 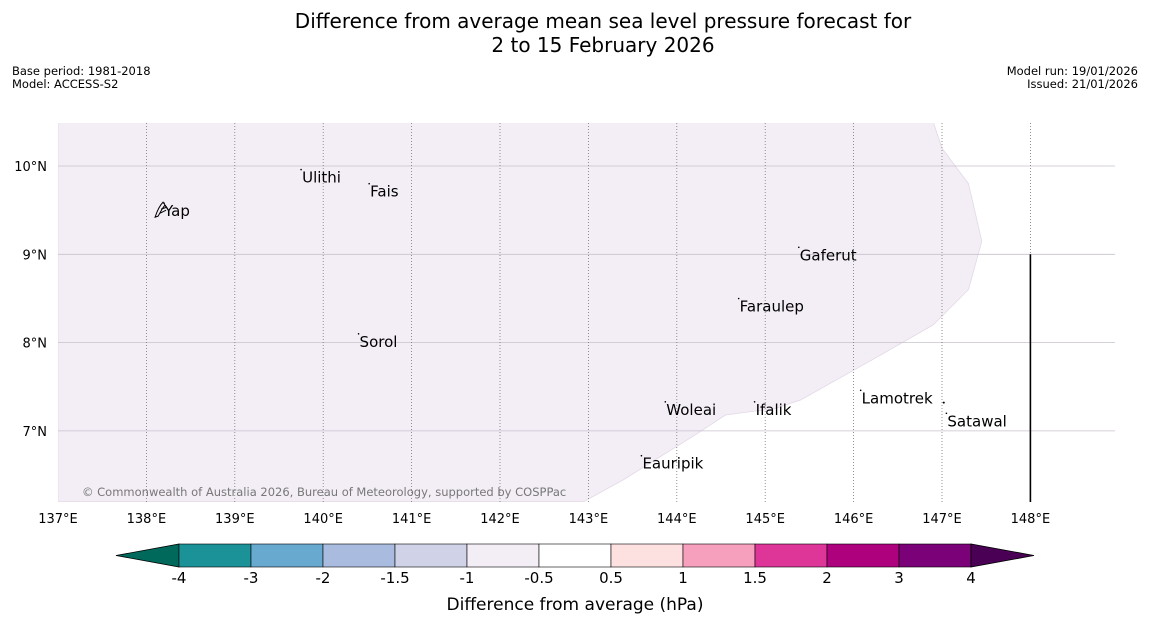 What do you see at coordinates (589, 519) in the screenshot?
I see `lon-tick-label: 143°E` at bounding box center [589, 519].